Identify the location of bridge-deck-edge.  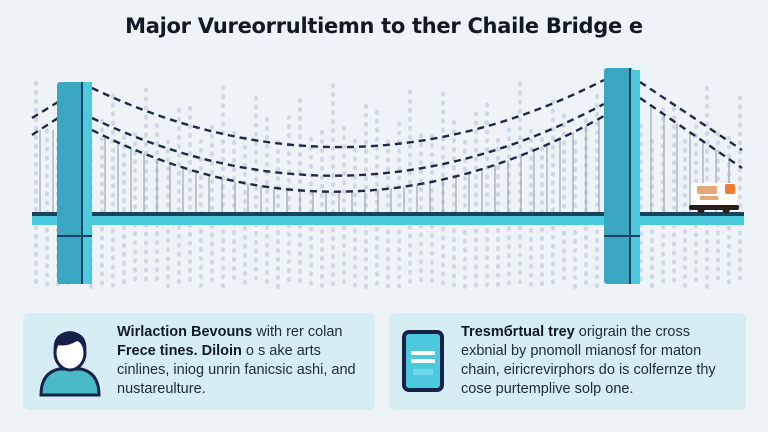
(388, 214).